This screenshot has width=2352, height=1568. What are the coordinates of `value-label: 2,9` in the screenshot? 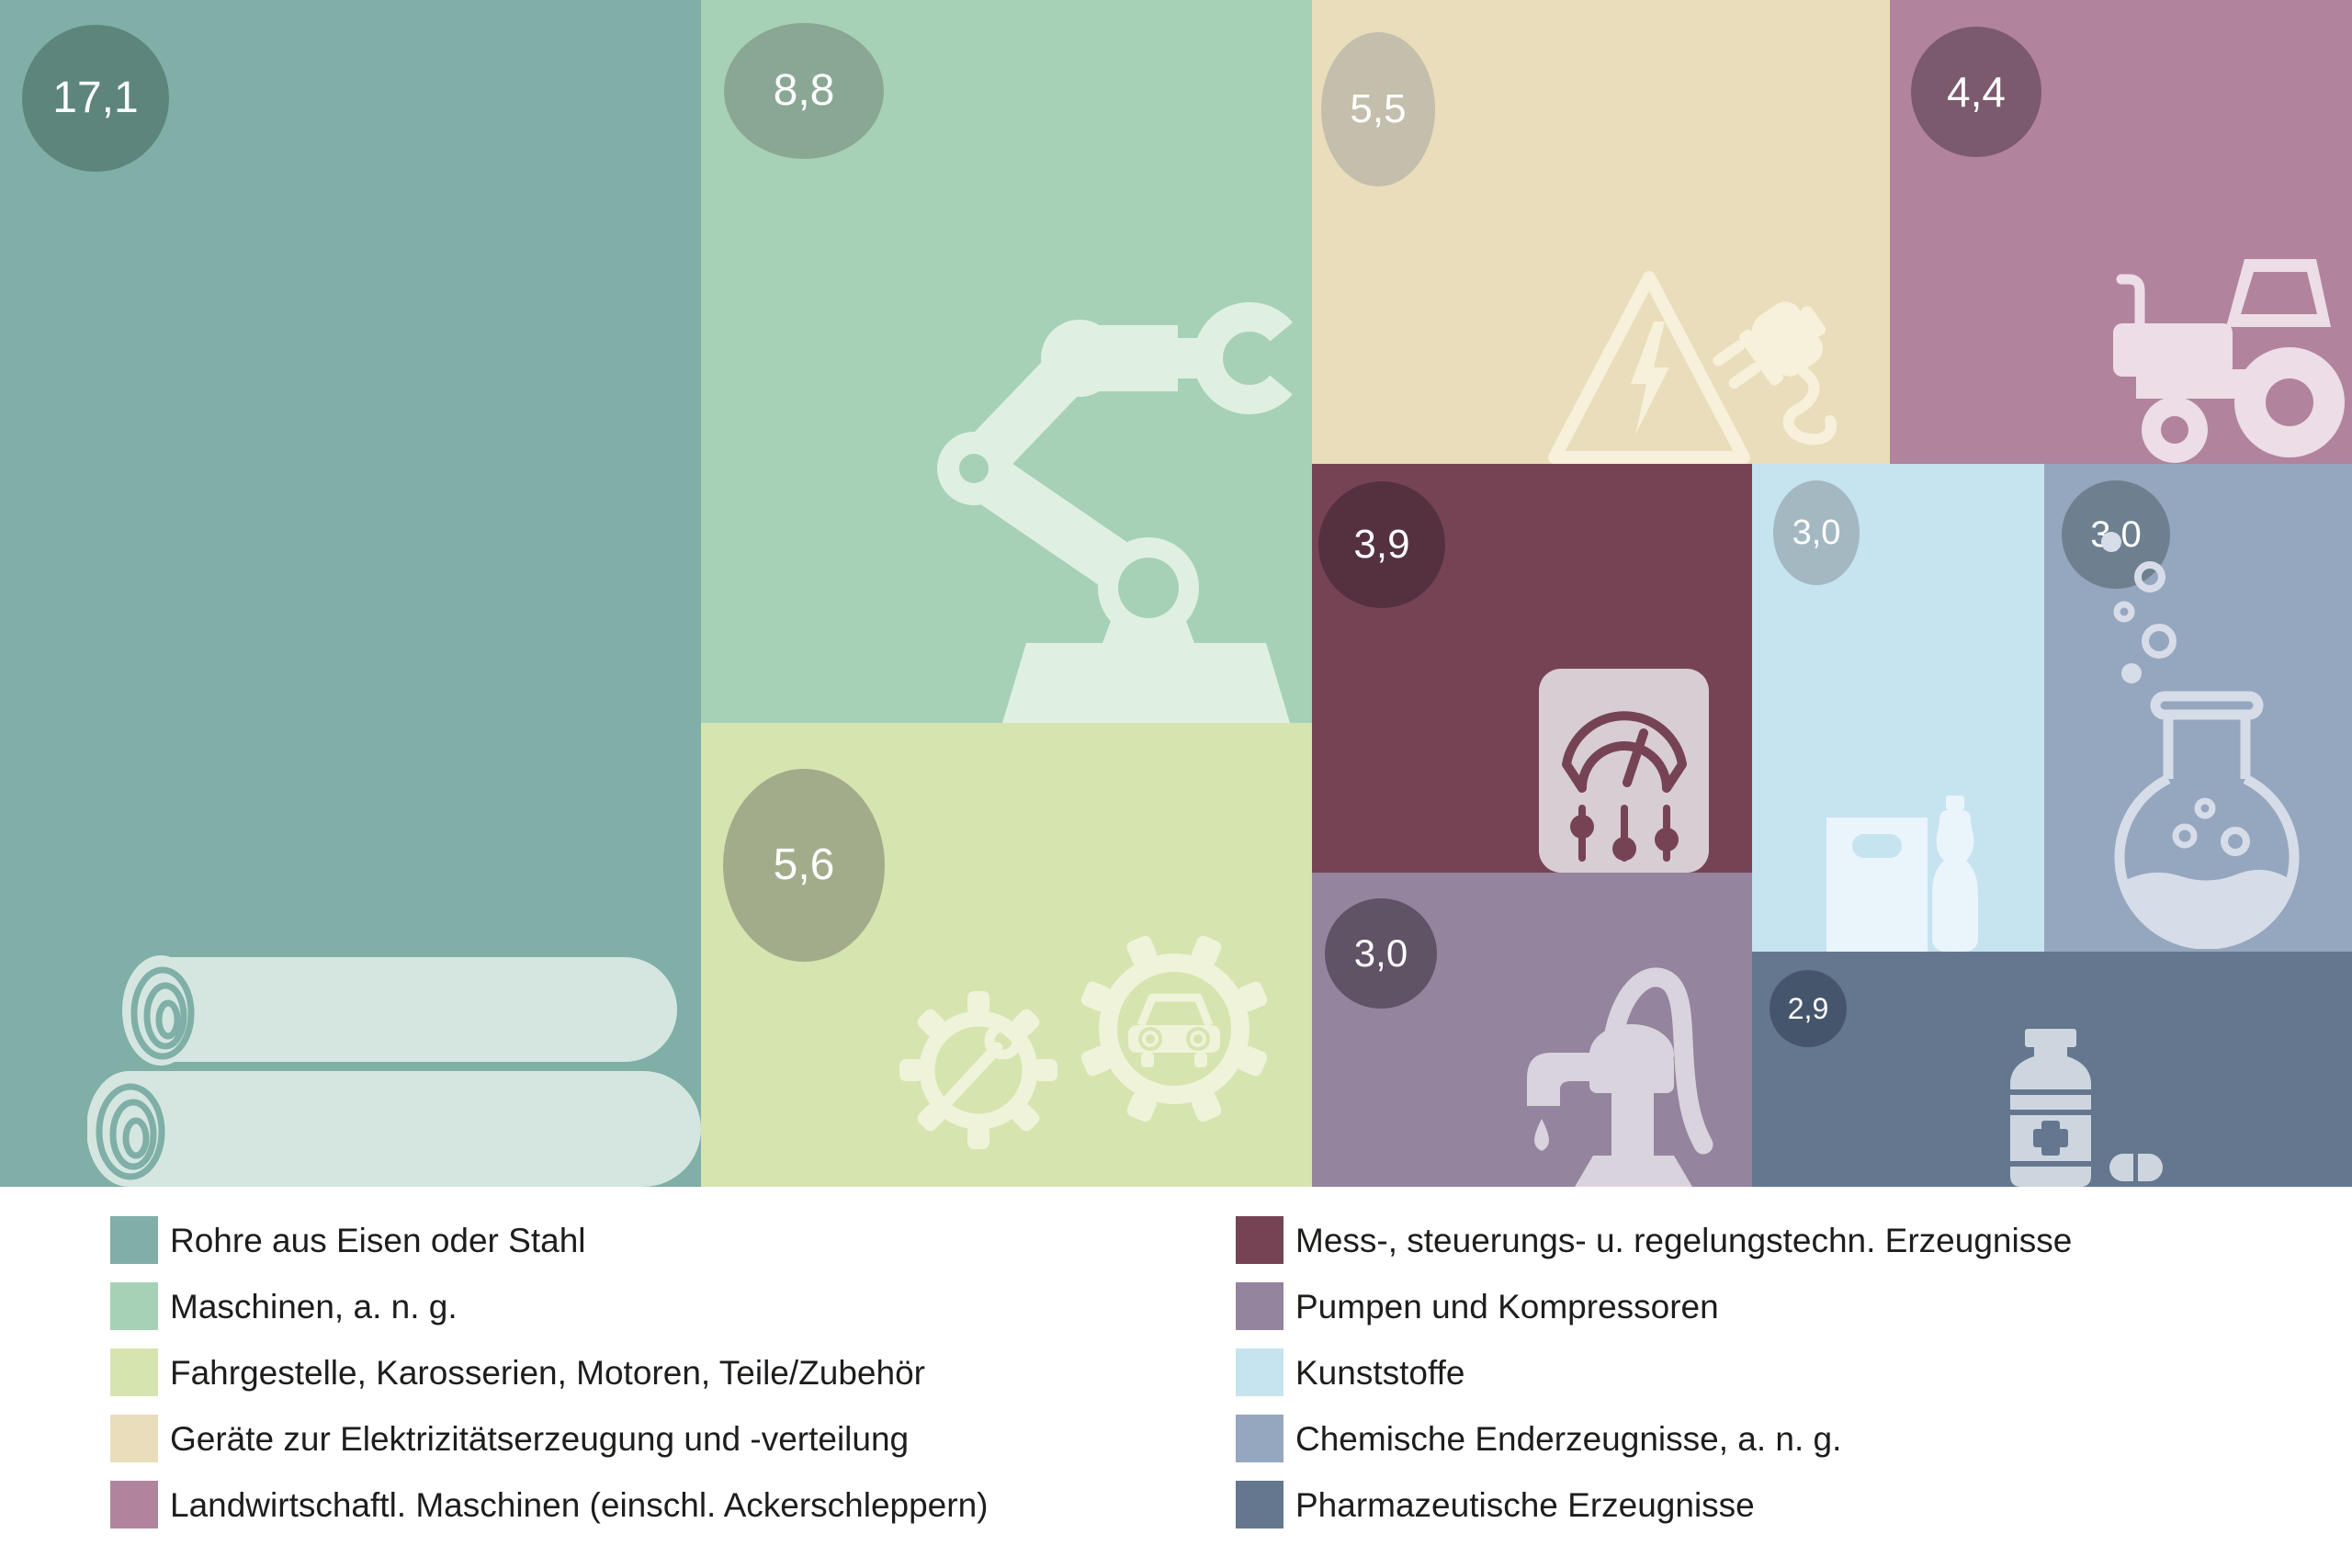 It's located at (1808, 1008).